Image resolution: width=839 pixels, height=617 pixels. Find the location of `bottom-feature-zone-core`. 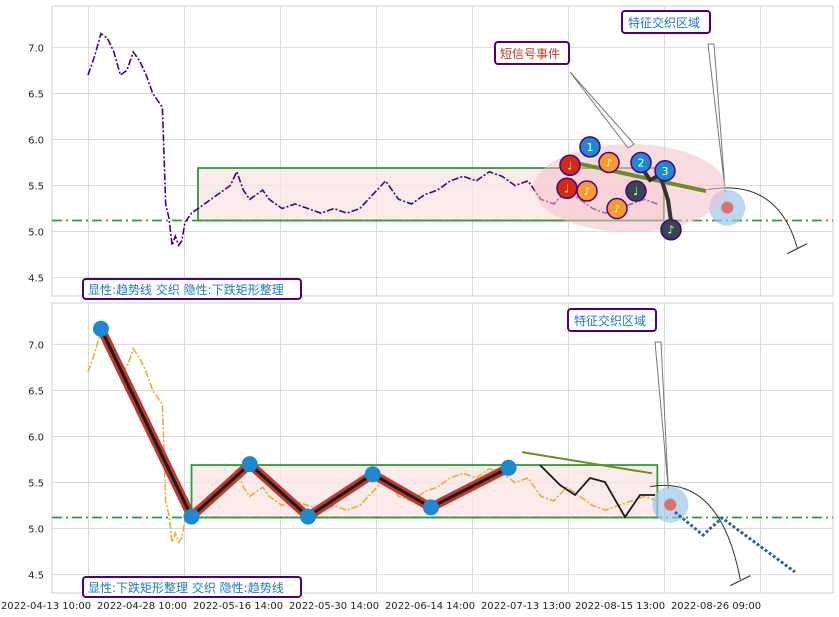

bottom-feature-zone-core is located at coordinates (670, 504).